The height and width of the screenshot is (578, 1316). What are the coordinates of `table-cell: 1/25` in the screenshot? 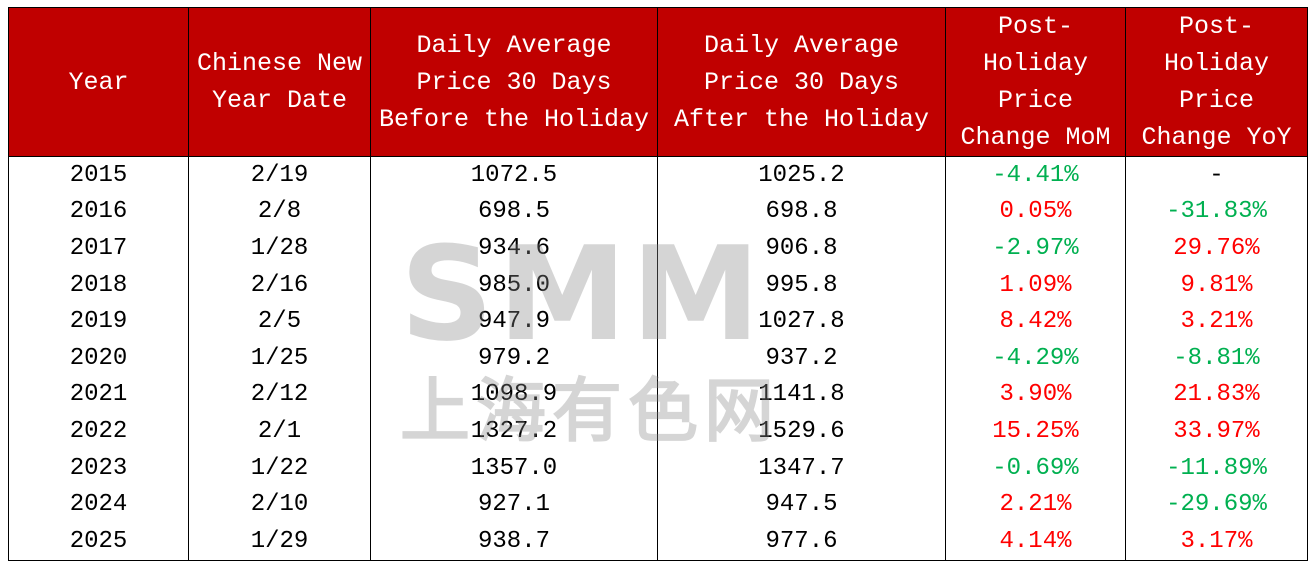 It's located at (279, 358).